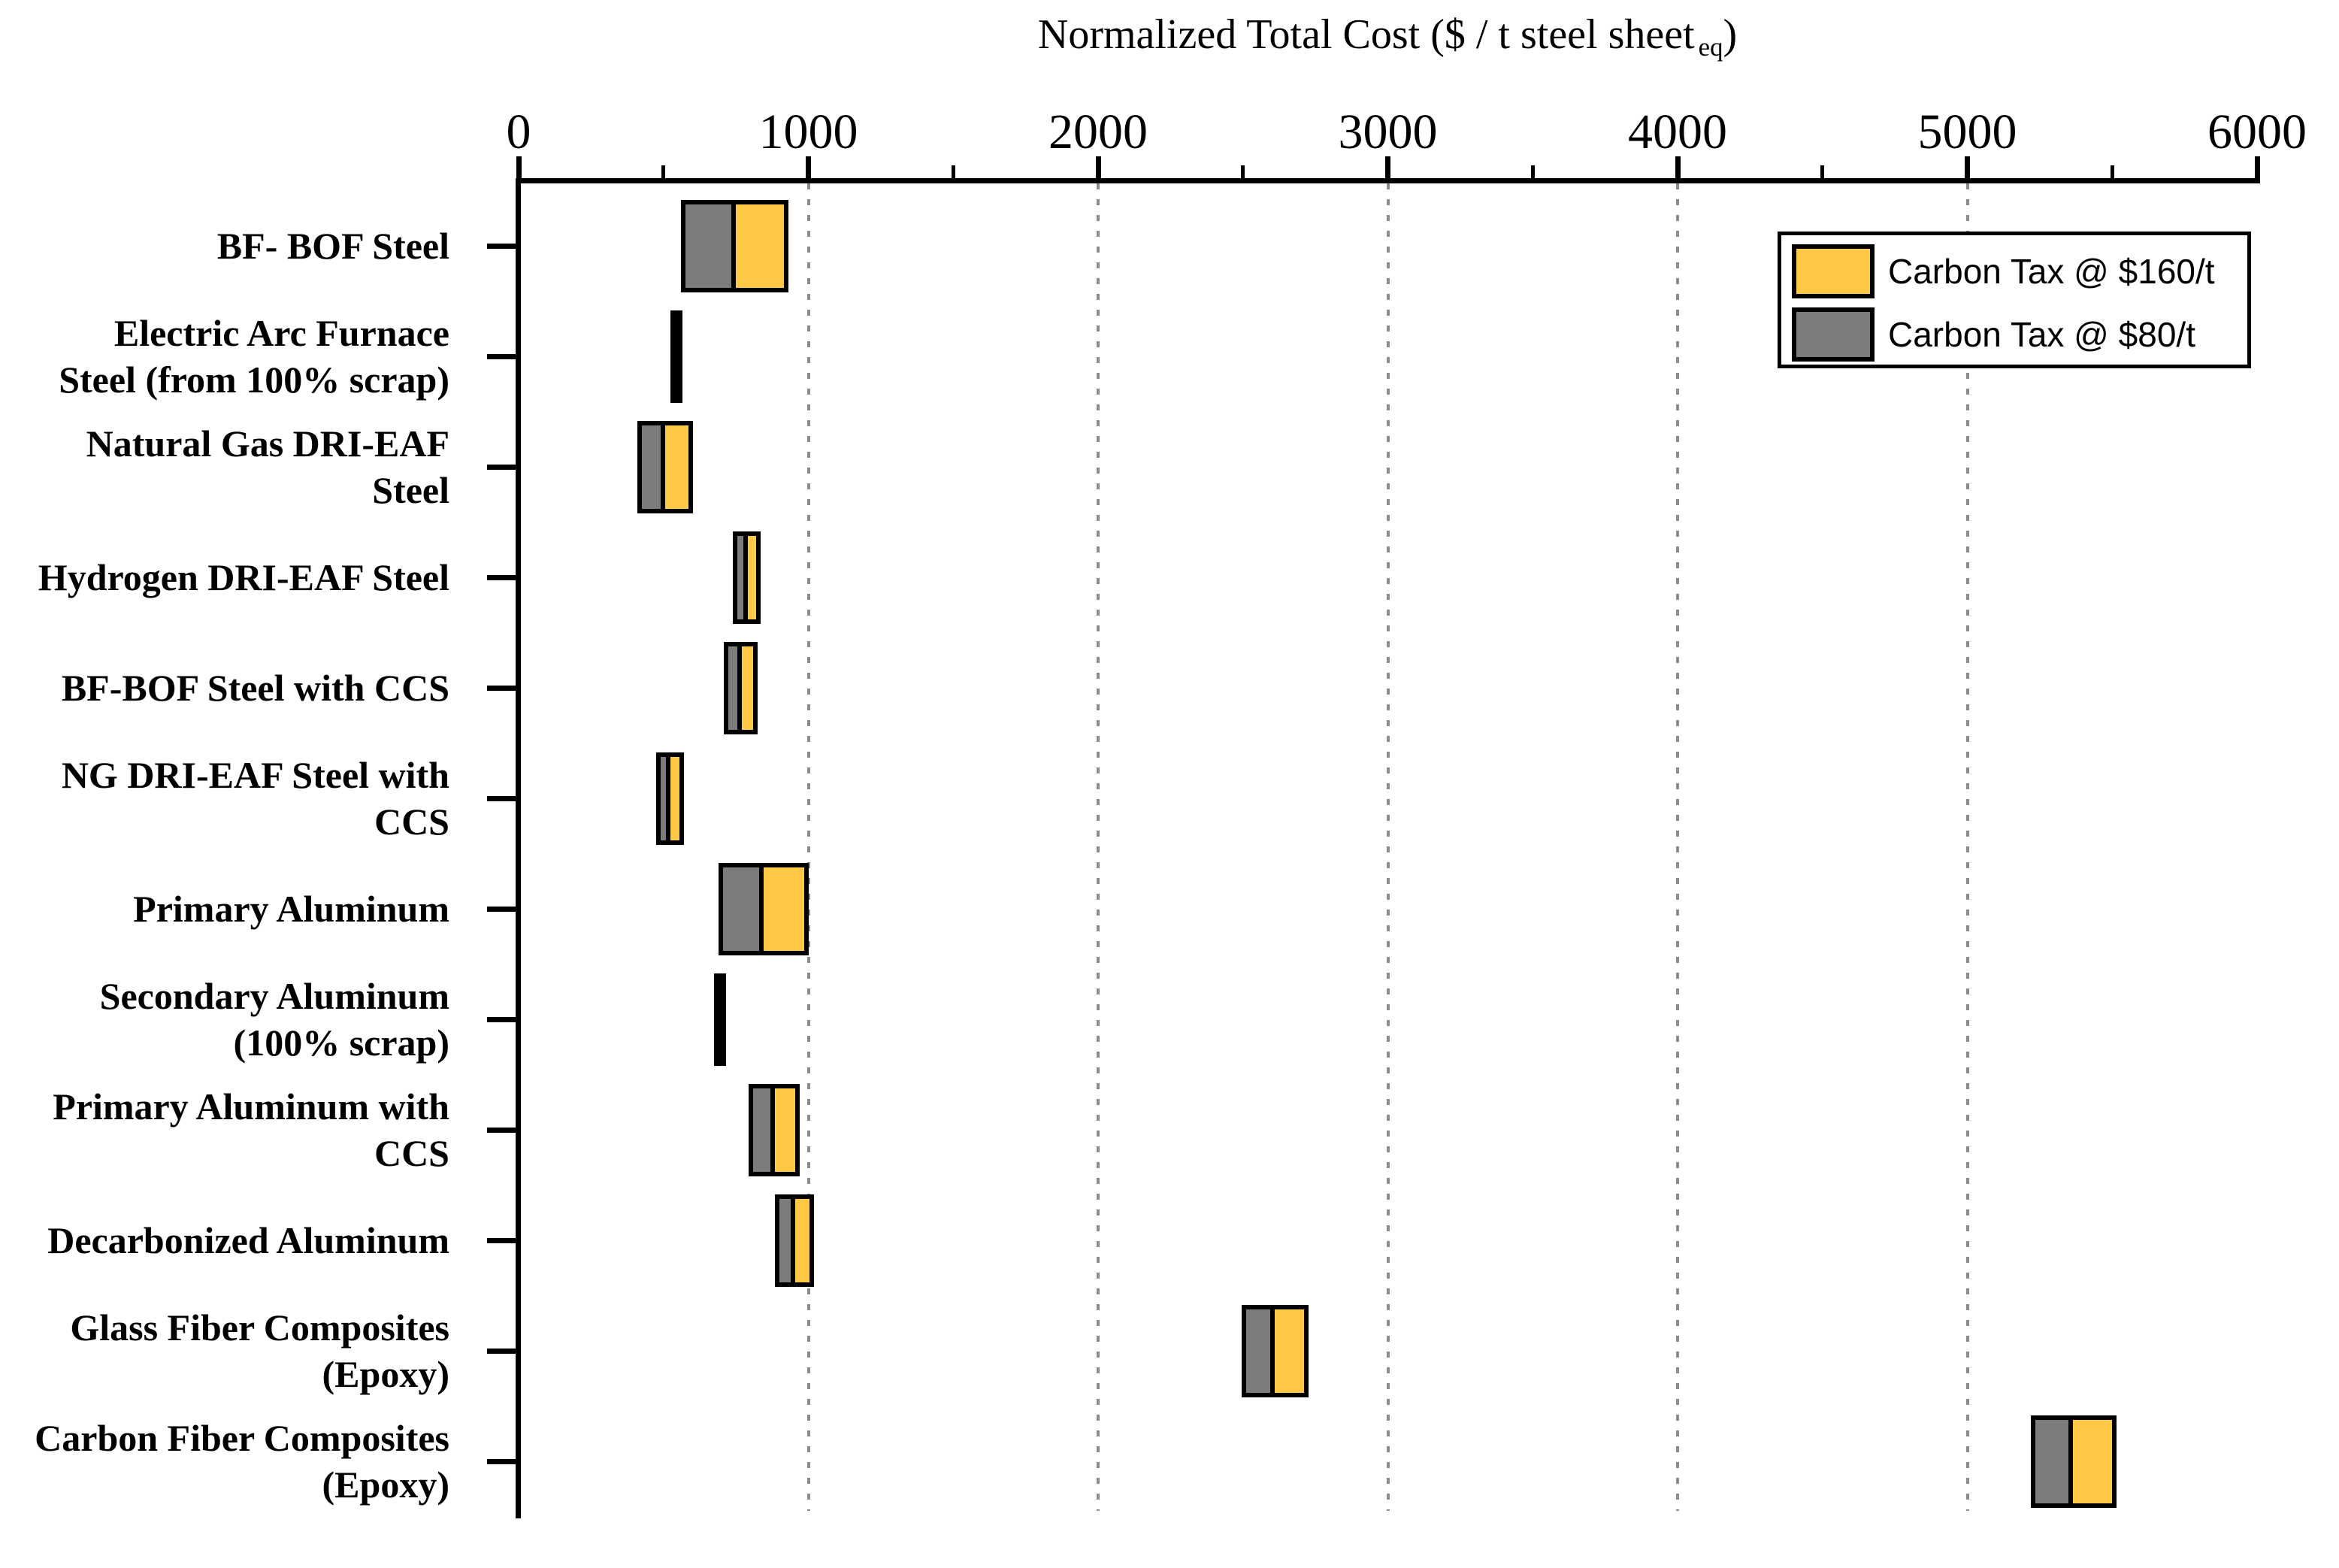 The image size is (2339, 1568). I want to click on bar-segment-tax80, so click(710, 245).